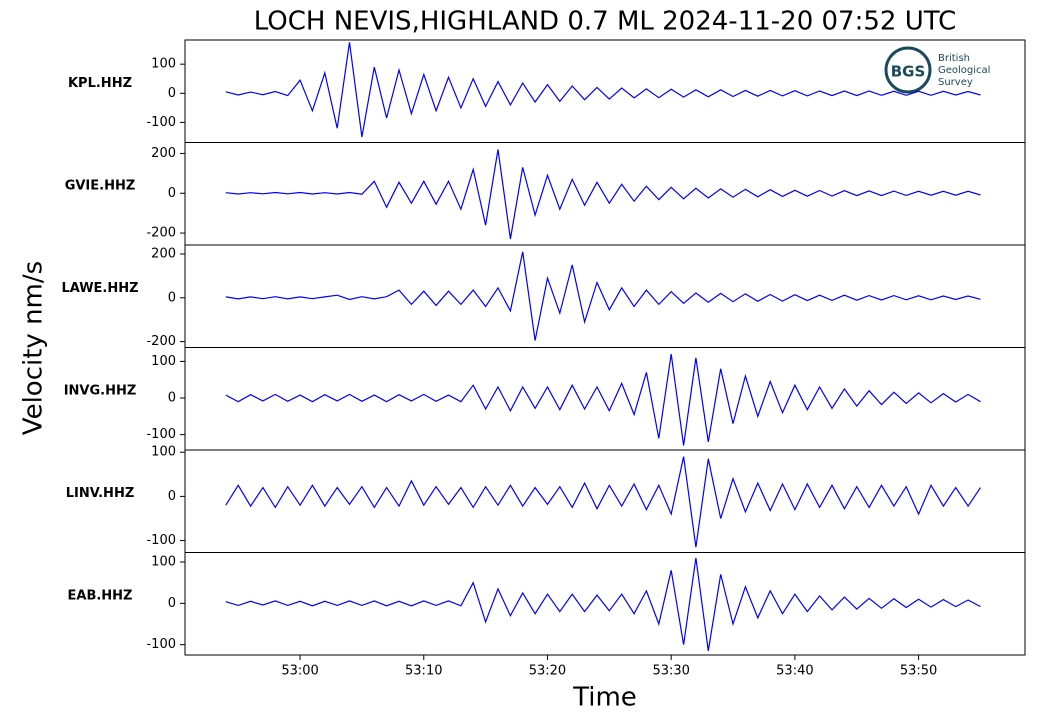 This screenshot has width=1046, height=727. I want to click on y-axis-label: Velocity nm/s, so click(34, 348).